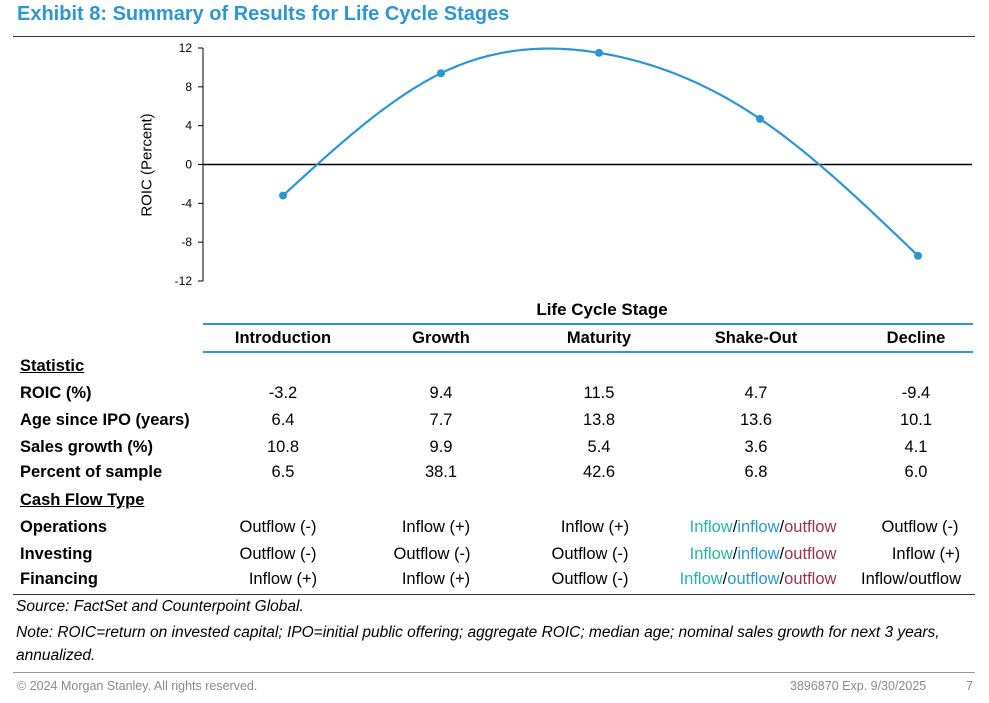 The image size is (989, 703). What do you see at coordinates (916, 447) in the screenshot?
I see `cell-sales-decline: 4.1` at bounding box center [916, 447].